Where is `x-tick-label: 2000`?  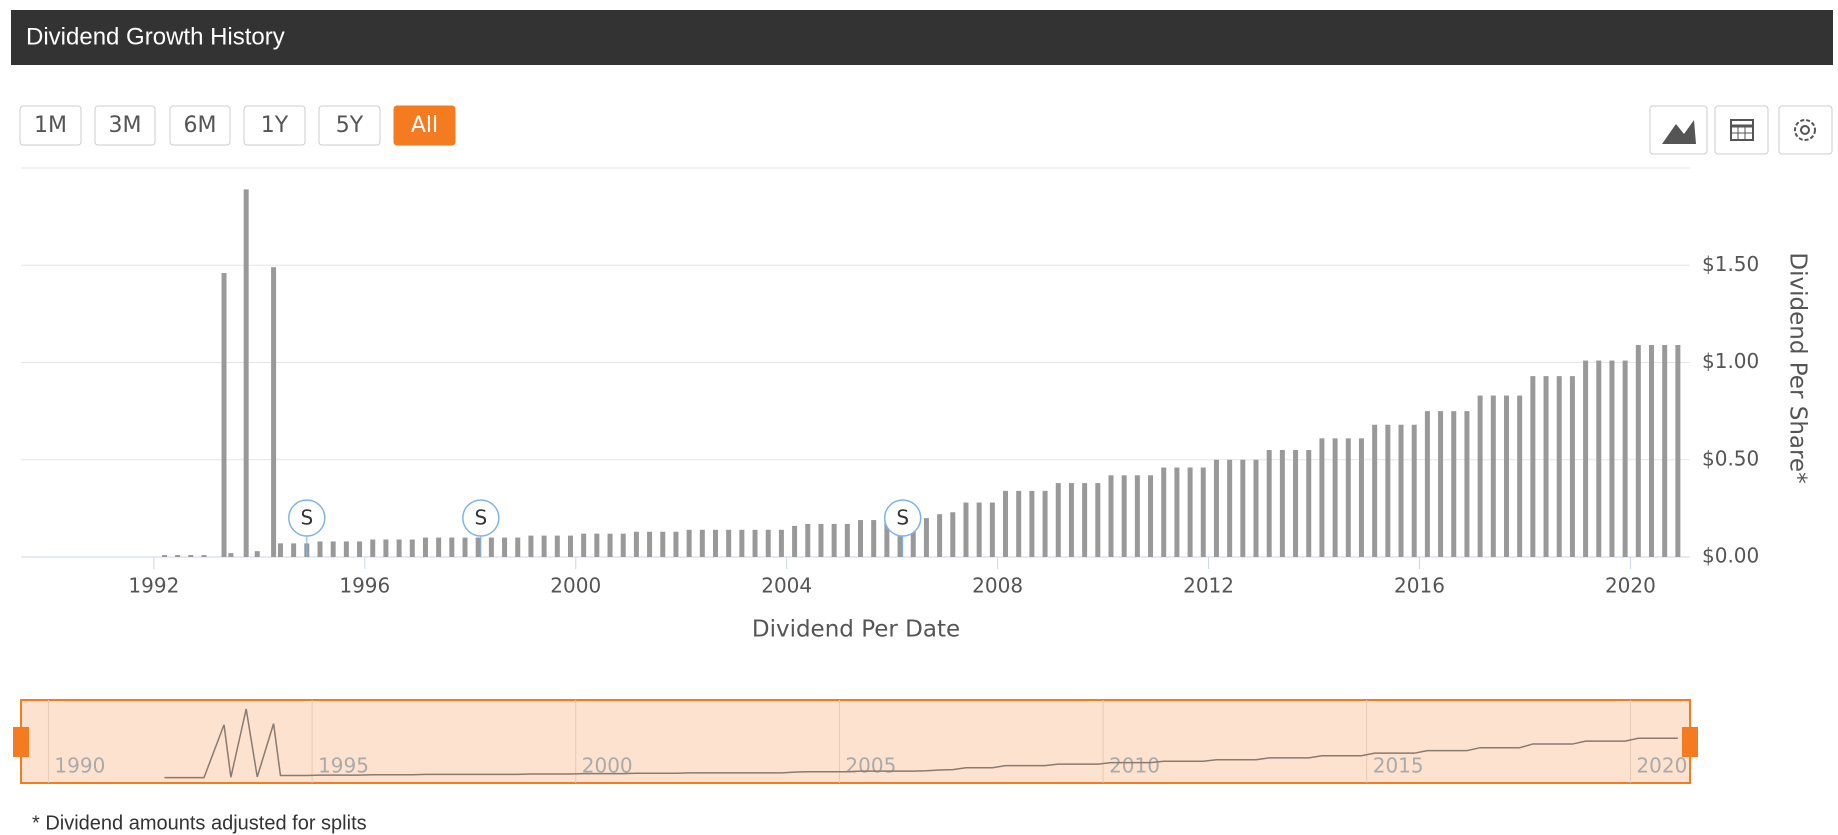 x-tick-label: 2000 is located at coordinates (575, 586).